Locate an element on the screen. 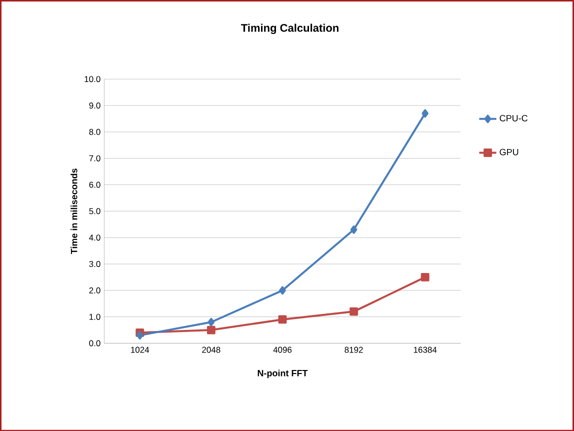  y-tick-label: 6.0 is located at coordinates (94, 185).